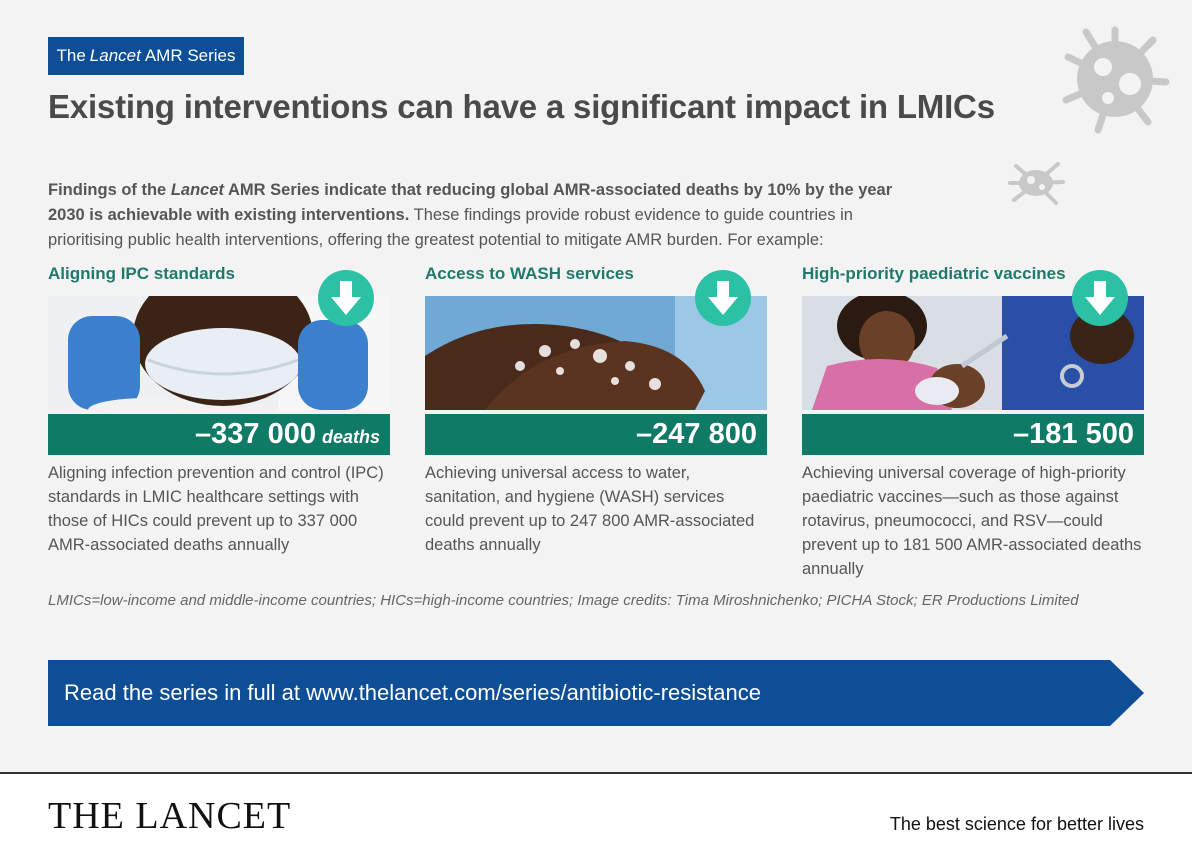 The height and width of the screenshot is (861, 1192). I want to click on stat-value: –247 800, so click(696, 434).